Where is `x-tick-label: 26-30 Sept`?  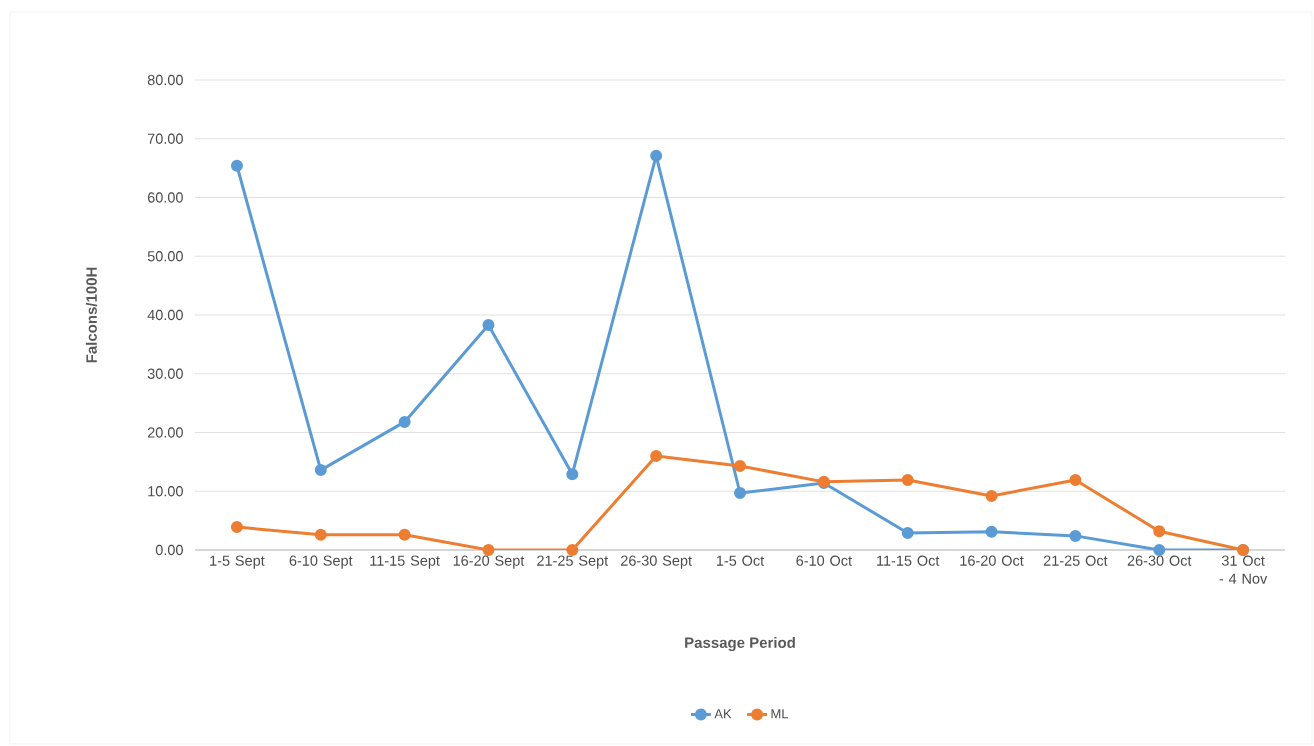
x-tick-label: 26-30 Sept is located at coordinates (656, 562).